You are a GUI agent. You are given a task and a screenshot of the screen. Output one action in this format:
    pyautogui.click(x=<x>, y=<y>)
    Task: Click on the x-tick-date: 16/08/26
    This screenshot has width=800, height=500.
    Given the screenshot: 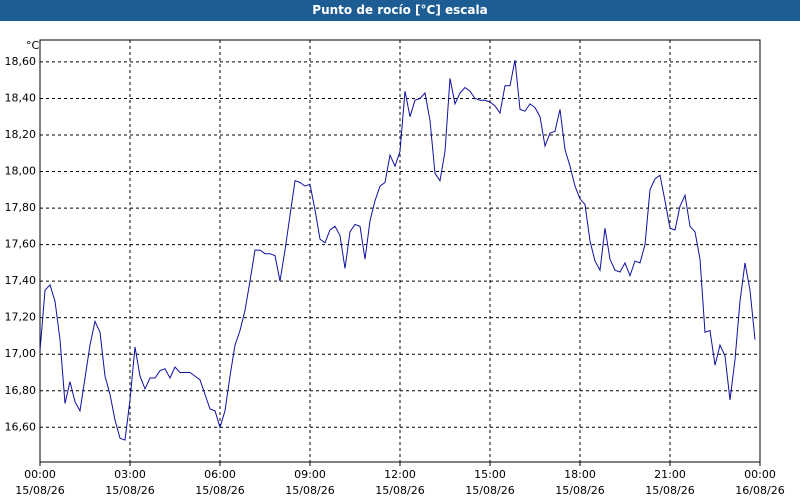 What is the action you would take?
    pyautogui.click(x=759, y=490)
    